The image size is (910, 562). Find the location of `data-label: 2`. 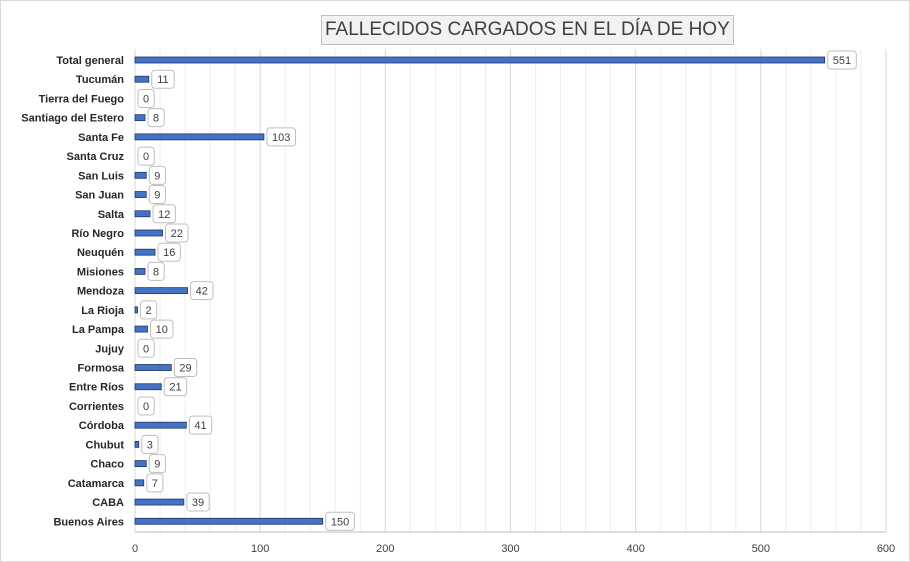

data-label: 2 is located at coordinates (149, 311).